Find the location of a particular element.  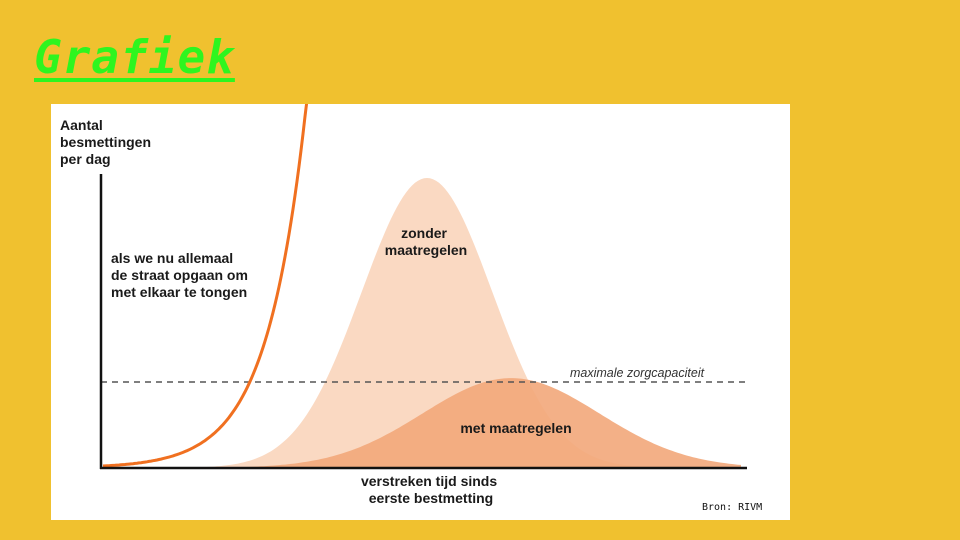

zonder-label-line: maatregelen is located at coordinates (426, 250).